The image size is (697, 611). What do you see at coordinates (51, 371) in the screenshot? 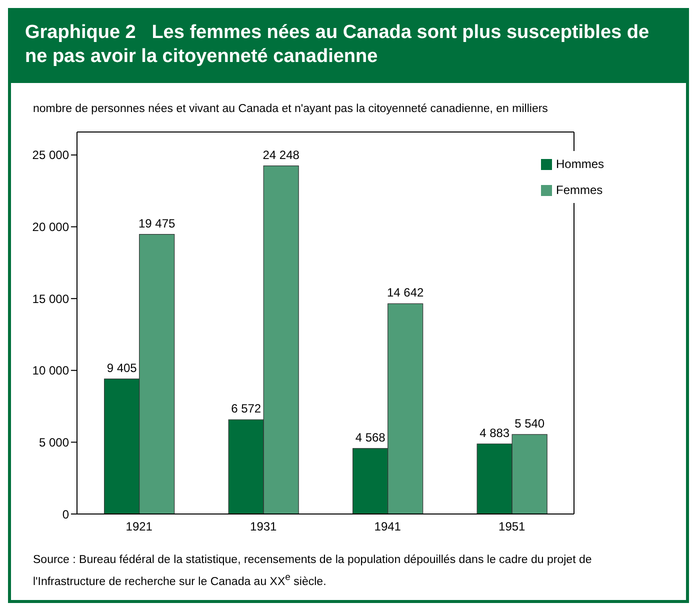
I see `y-tick-label: 10 000` at bounding box center [51, 371].